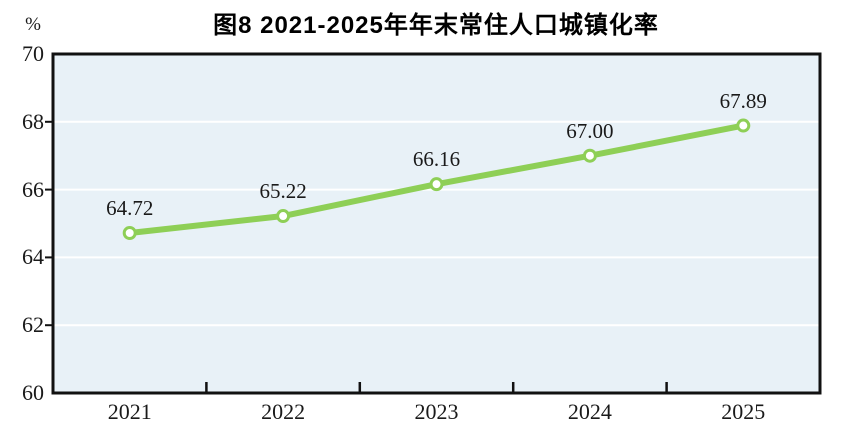  What do you see at coordinates (743, 100) in the screenshot?
I see `data-point-label: 67.89` at bounding box center [743, 100].